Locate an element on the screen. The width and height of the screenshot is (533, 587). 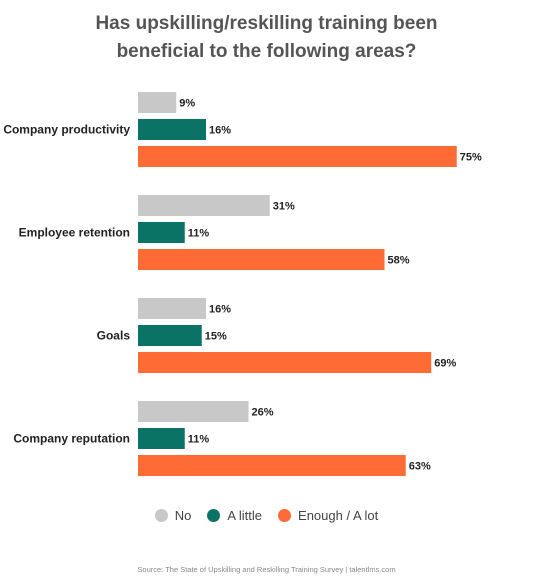
legend-item-enough: Enough / A lot is located at coordinates (328, 515).